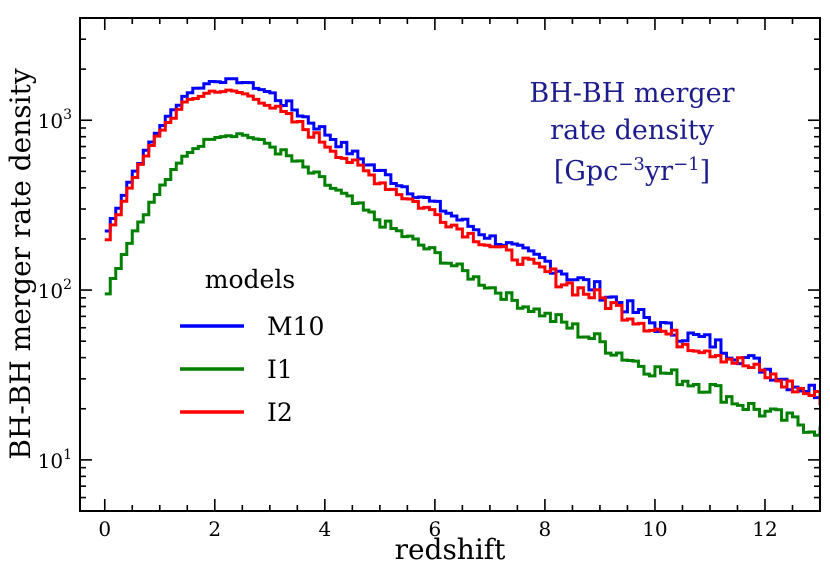  I want to click on y-tick-label: 10², so click(55, 290).